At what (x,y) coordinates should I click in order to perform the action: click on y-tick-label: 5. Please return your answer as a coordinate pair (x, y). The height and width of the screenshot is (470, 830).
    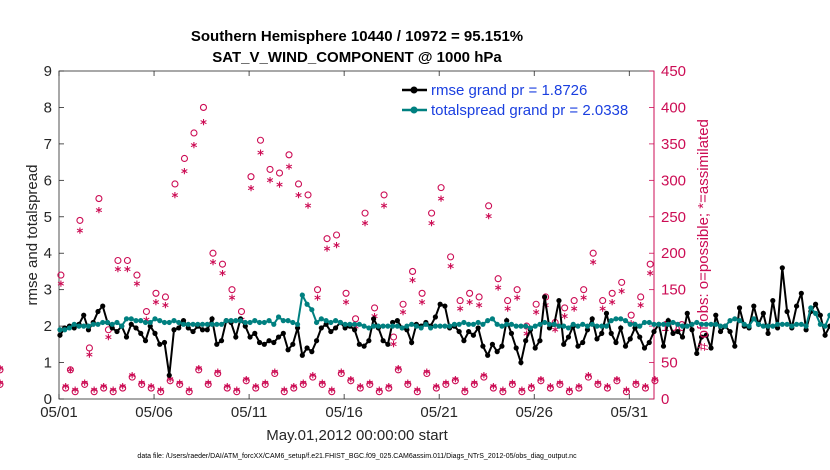
    Looking at the image, I should click on (48, 217).